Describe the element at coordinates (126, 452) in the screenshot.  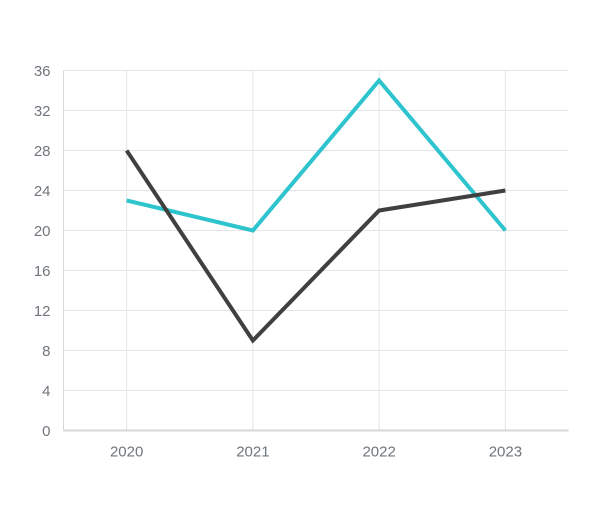
I see `x-axis-tick-label: 2020` at that location.